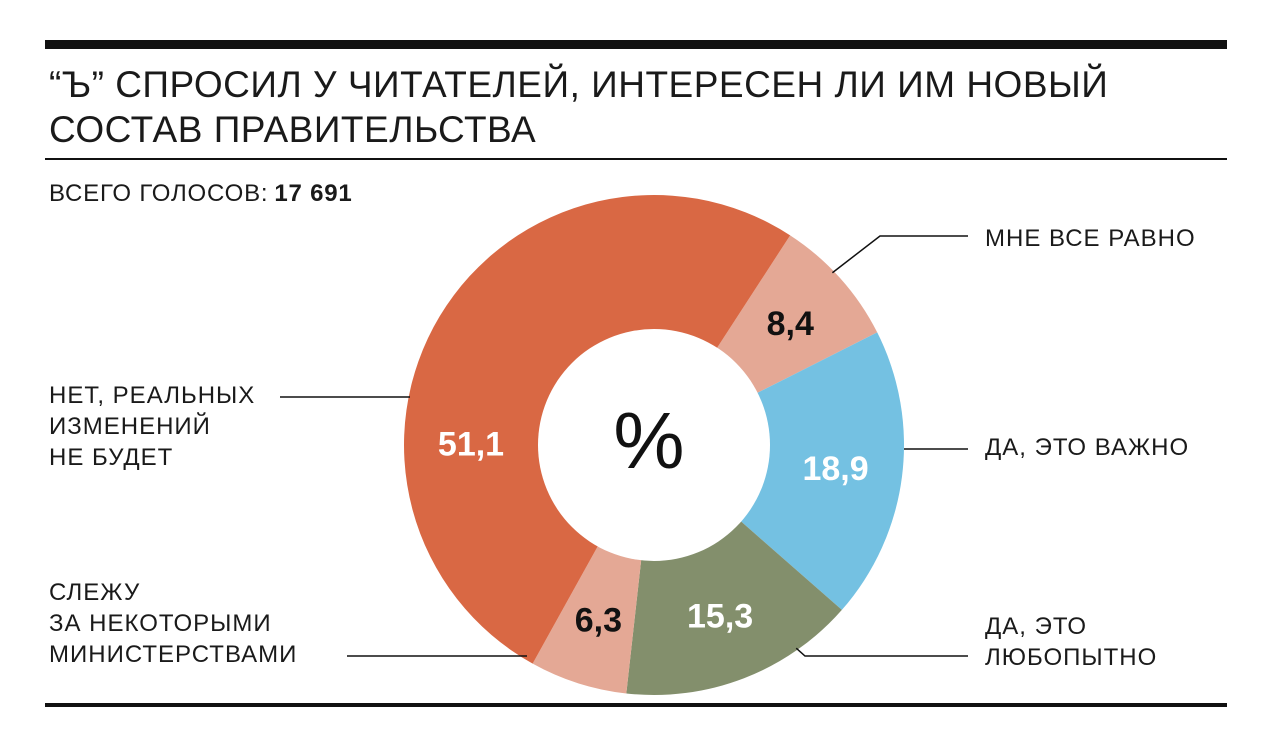 The image size is (1265, 751). I want to click on value-label: 51,1, so click(471, 444).